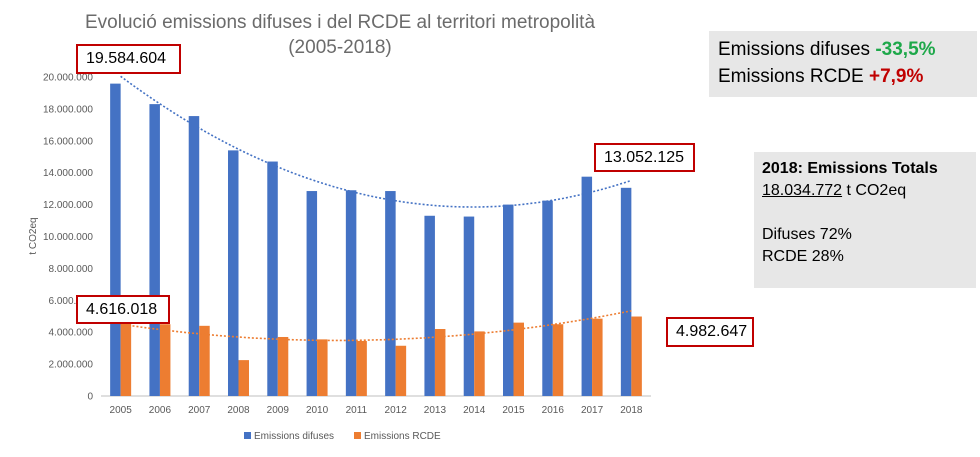  What do you see at coordinates (340, 47) in the screenshot?
I see `chart-title-line-2: (2005-2018)` at bounding box center [340, 47].